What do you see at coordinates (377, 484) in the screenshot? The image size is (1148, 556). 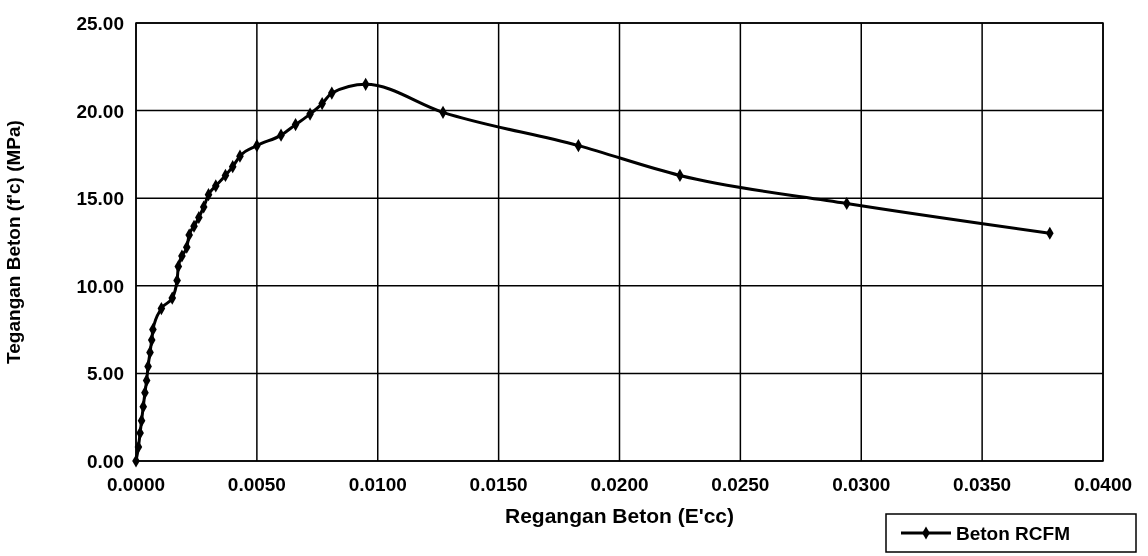 I see `x-tick-label: 0.0100` at bounding box center [377, 484].